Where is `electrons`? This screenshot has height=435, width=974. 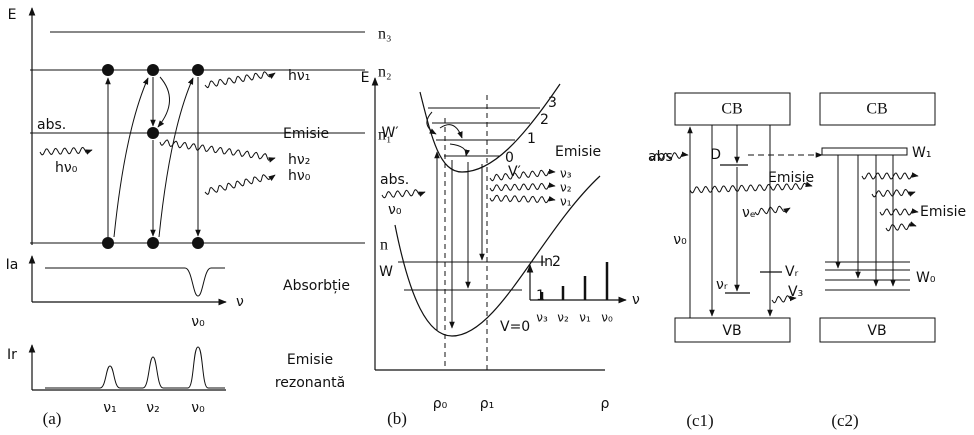
electrons is located at coordinates (153, 156).